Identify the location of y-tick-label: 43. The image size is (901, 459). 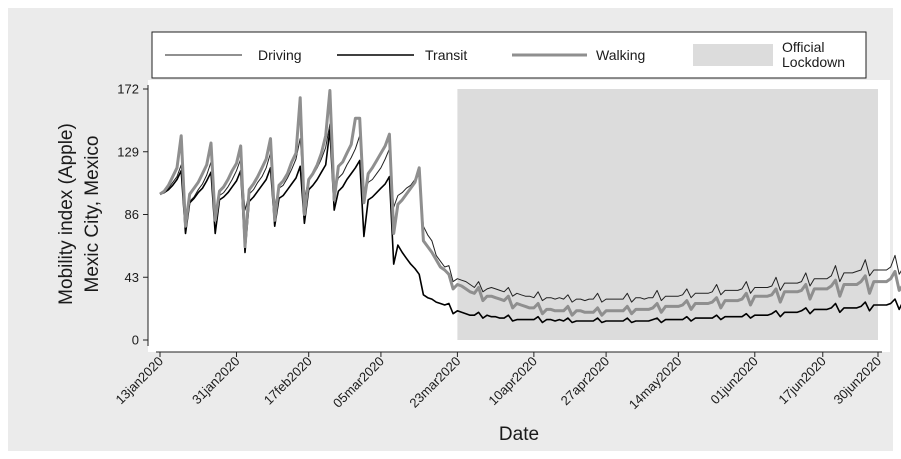
(132, 277).